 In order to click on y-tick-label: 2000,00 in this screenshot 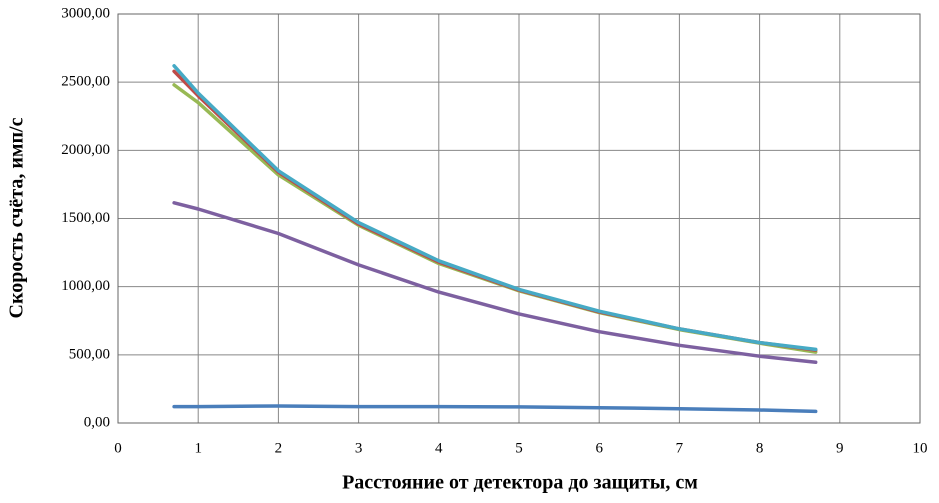, I will do `click(85, 150)`.